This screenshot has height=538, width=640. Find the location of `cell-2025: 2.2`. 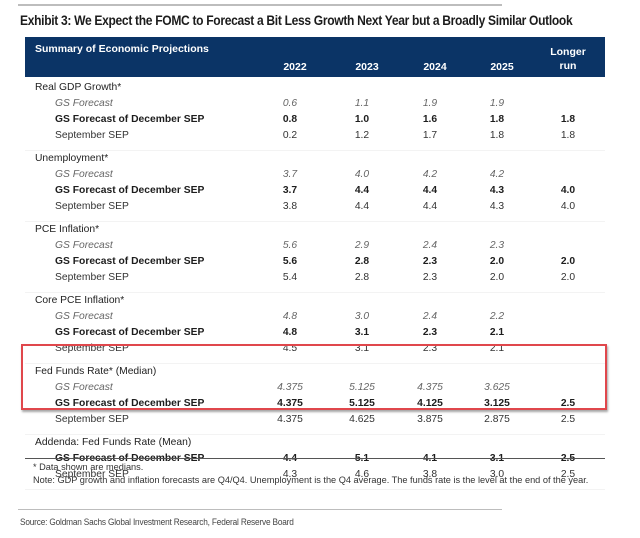

cell-2025: 2.2 is located at coordinates (497, 316).